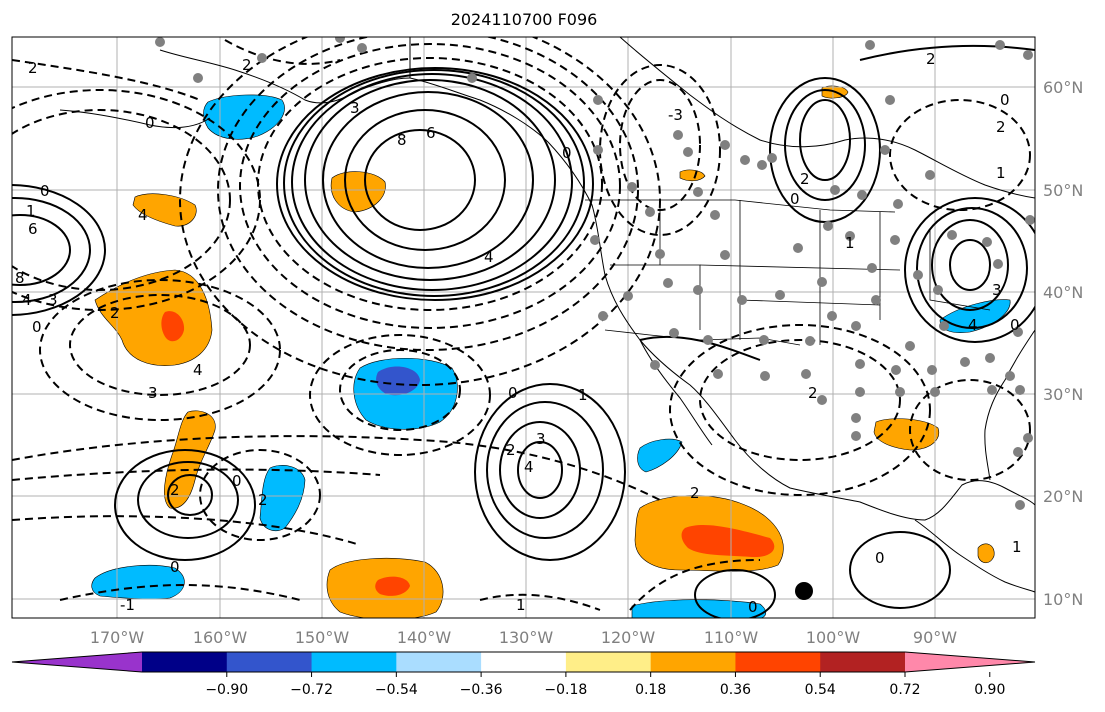  I want to click on lat-tick-label: 30°N, so click(1063, 394).